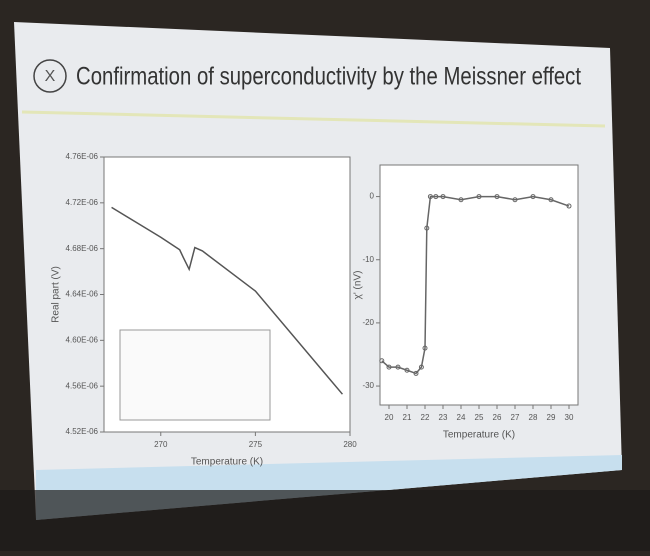  Describe the element at coordinates (389, 417) in the screenshot. I see `x-tick-label: 20` at that location.